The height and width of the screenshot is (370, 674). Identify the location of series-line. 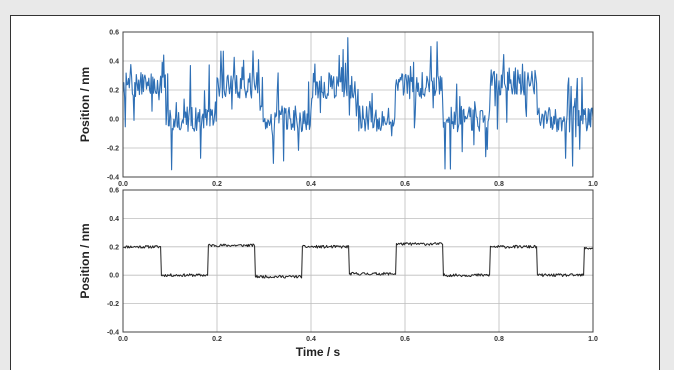
(358, 260).